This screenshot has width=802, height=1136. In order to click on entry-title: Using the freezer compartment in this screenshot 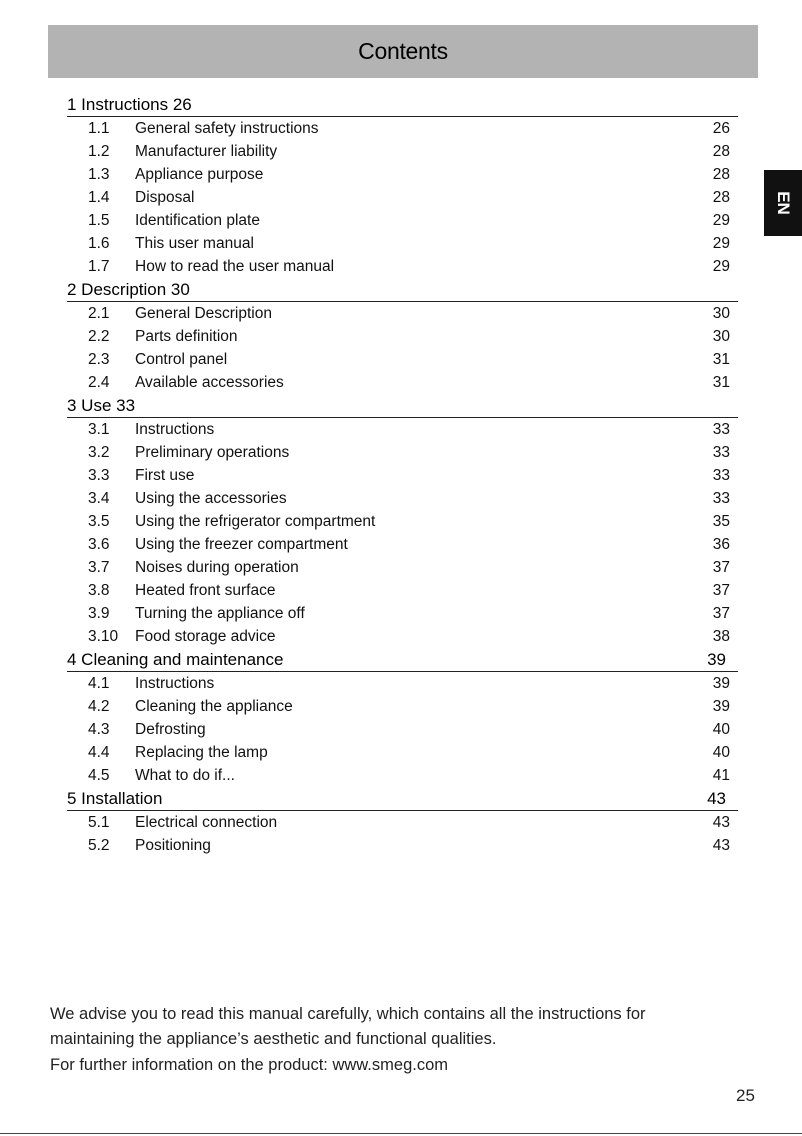, I will do `click(241, 544)`.